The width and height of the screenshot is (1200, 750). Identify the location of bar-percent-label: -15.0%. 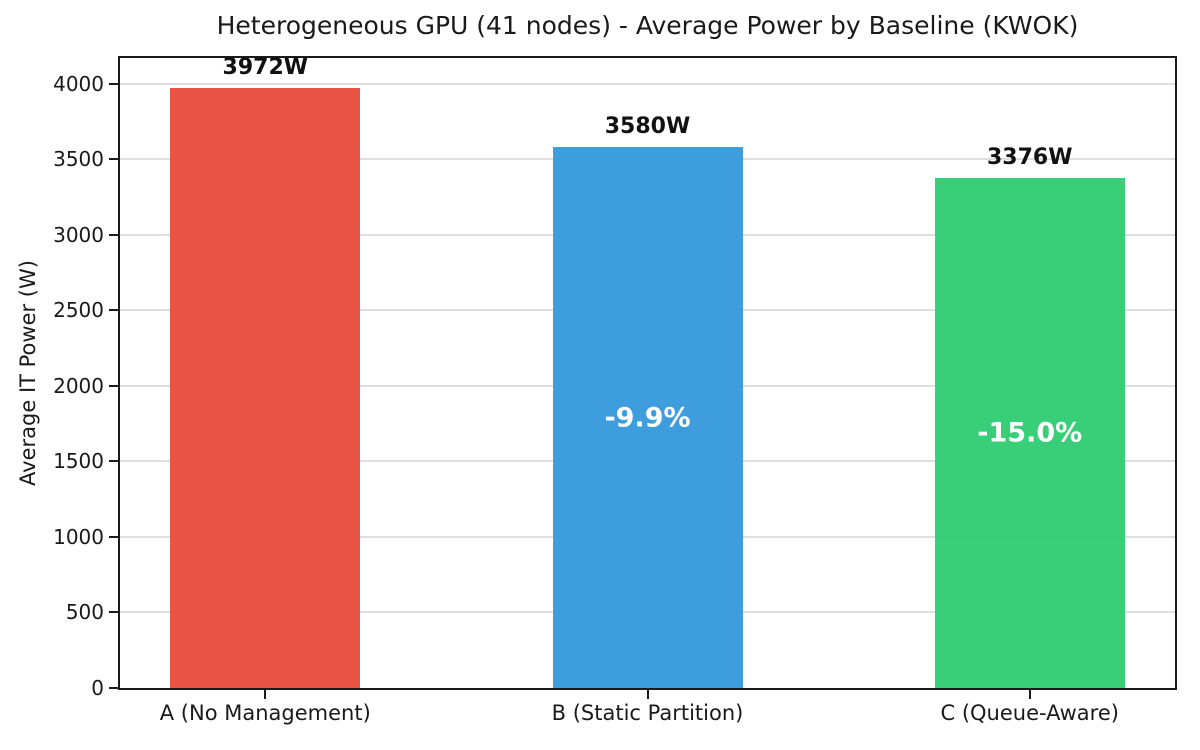
(1030, 433).